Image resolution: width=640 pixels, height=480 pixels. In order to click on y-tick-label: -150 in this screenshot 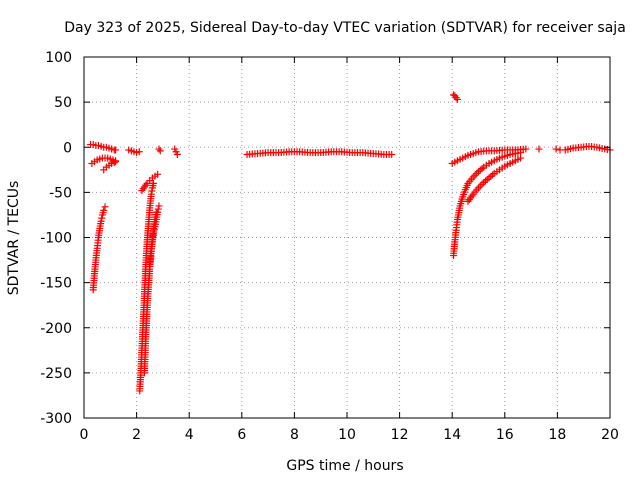, I will do `click(56, 284)`.